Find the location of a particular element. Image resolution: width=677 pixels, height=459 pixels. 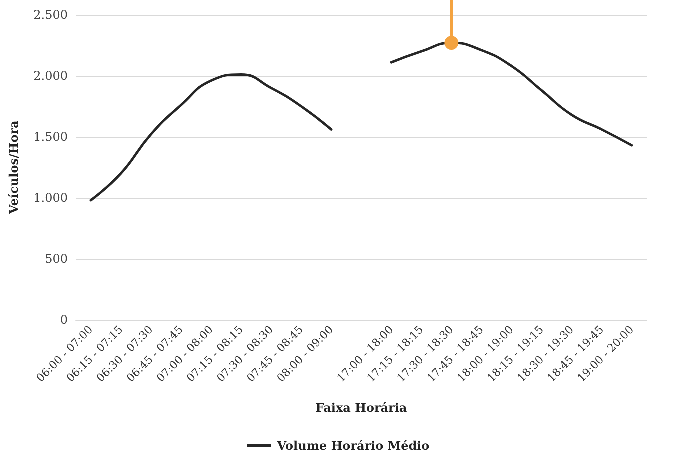

y-tick-label: 1.500 is located at coordinates (51, 137).